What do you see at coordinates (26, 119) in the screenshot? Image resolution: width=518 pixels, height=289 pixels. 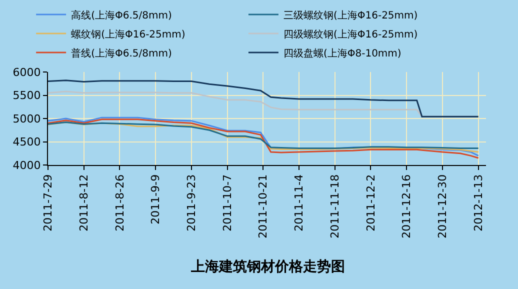 I see `y-tick-label: 5000` at bounding box center [26, 119].